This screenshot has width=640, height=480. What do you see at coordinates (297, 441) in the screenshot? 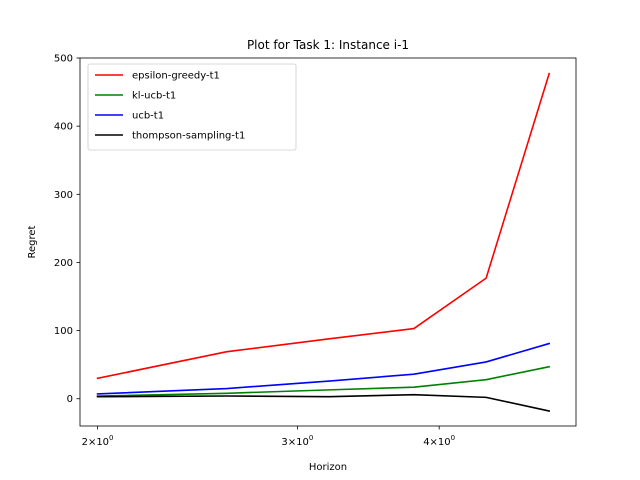
I see `x-tick-label: 3×100` at bounding box center [297, 441].